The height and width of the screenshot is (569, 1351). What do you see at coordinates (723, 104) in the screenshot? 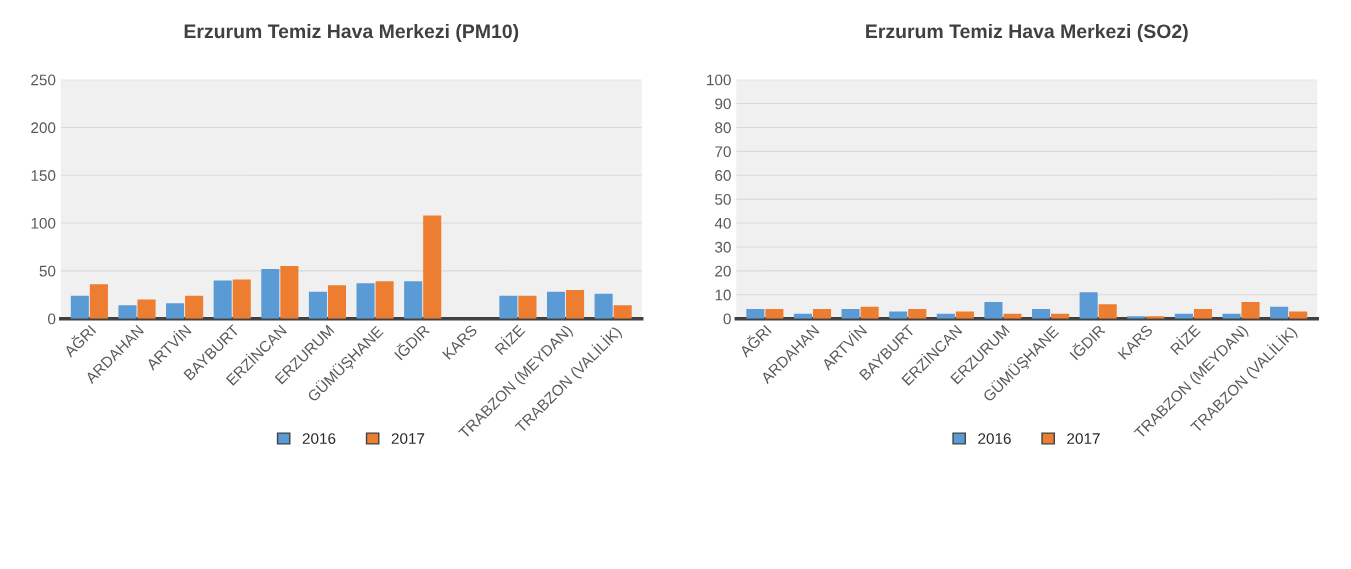
I see `y-tick-label: 90` at bounding box center [723, 104].